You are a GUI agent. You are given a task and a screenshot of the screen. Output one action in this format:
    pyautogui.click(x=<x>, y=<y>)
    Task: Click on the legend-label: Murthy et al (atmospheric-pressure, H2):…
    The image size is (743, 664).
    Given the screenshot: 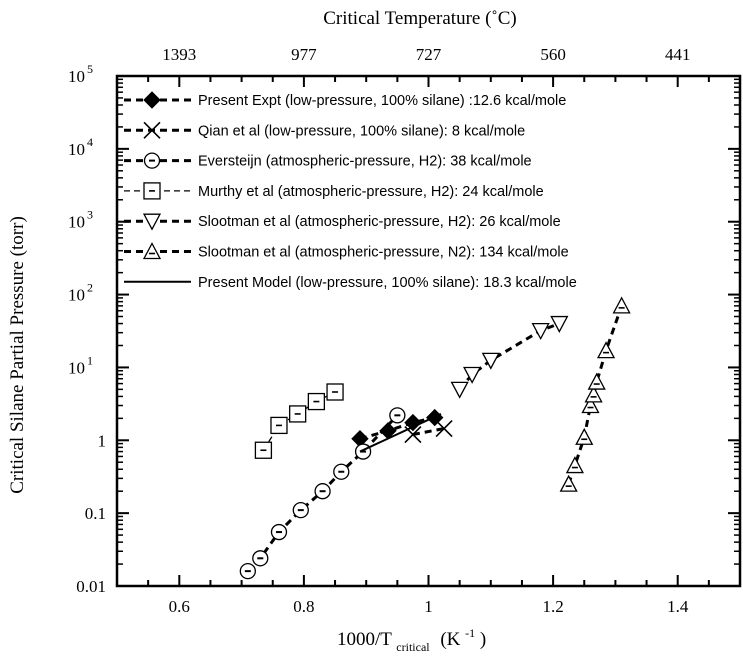 What is the action you would take?
    pyautogui.click(x=371, y=192)
    